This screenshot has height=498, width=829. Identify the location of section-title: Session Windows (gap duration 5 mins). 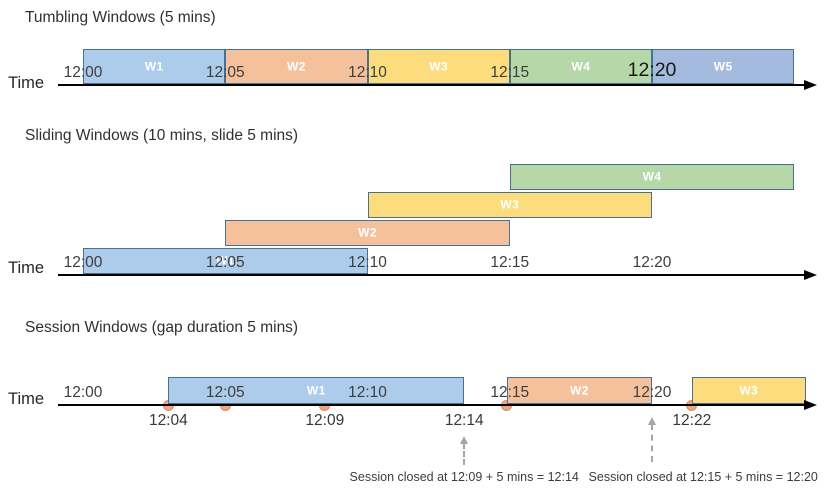
(162, 327).